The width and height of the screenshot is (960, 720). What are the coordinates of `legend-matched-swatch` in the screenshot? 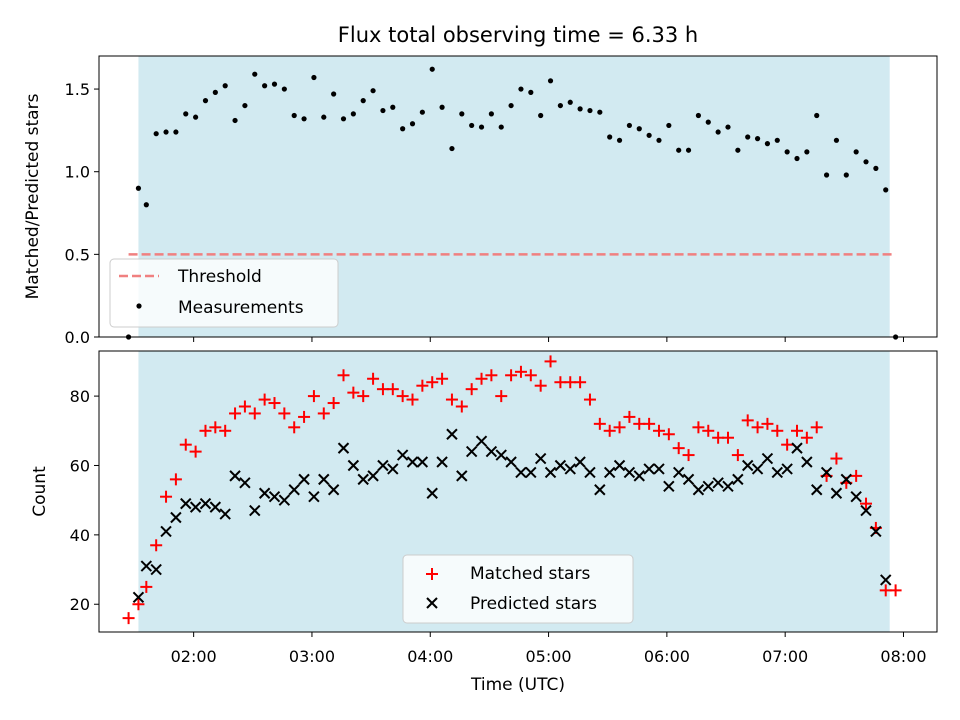 It's located at (432, 574).